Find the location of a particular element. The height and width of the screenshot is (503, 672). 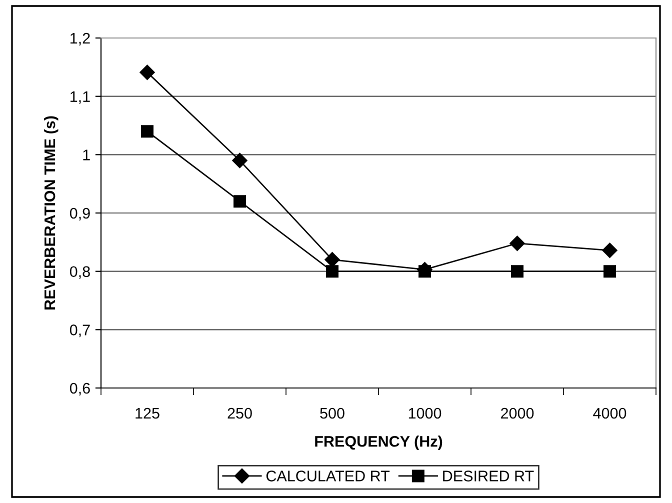

y-tick-label: 0,9 is located at coordinates (80, 214).